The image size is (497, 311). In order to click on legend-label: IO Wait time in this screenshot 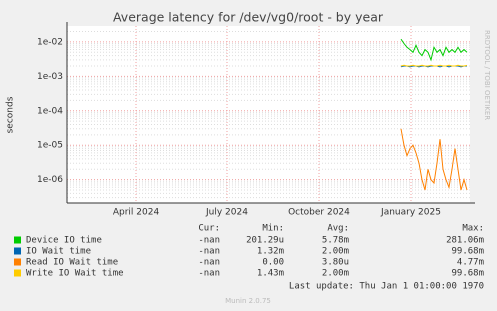, I will do `click(58, 252)`.